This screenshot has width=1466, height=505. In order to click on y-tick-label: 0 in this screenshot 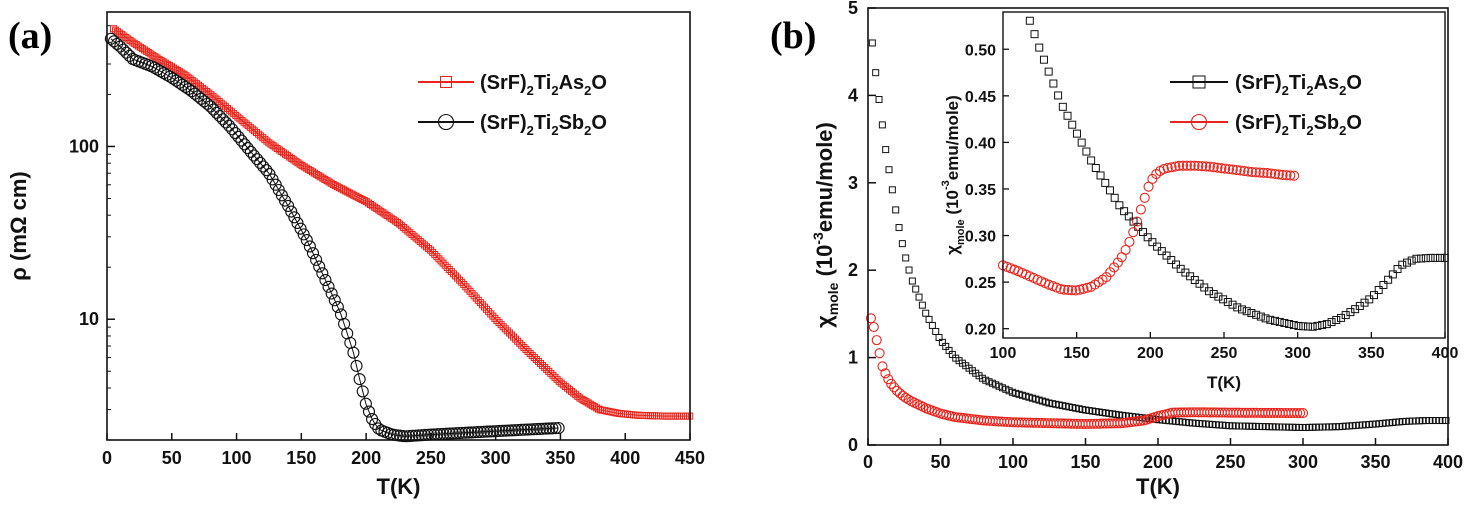, I will do `click(853, 445)`.